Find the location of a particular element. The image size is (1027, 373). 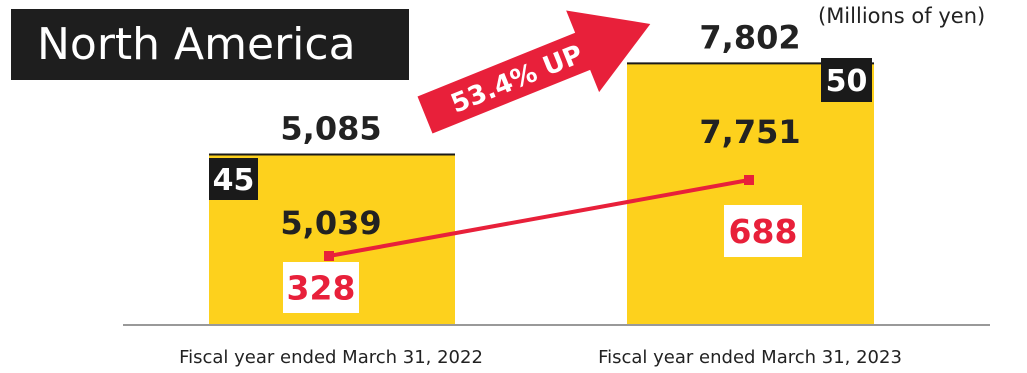

total-label-1: 5,085 is located at coordinates (330, 128).